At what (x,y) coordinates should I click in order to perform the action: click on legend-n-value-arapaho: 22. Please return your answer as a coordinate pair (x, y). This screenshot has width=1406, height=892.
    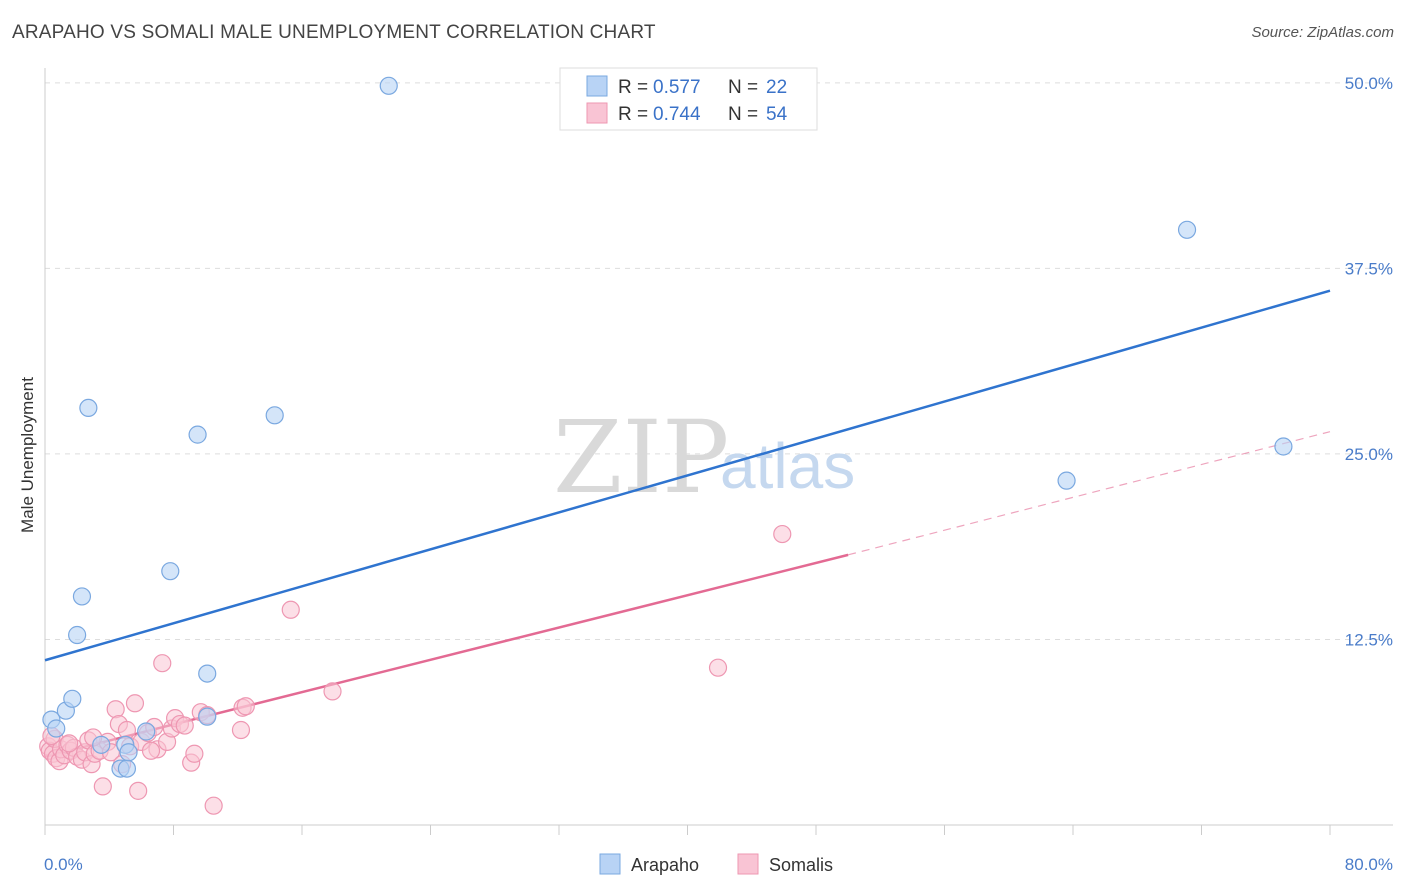
    Looking at the image, I should click on (776, 87).